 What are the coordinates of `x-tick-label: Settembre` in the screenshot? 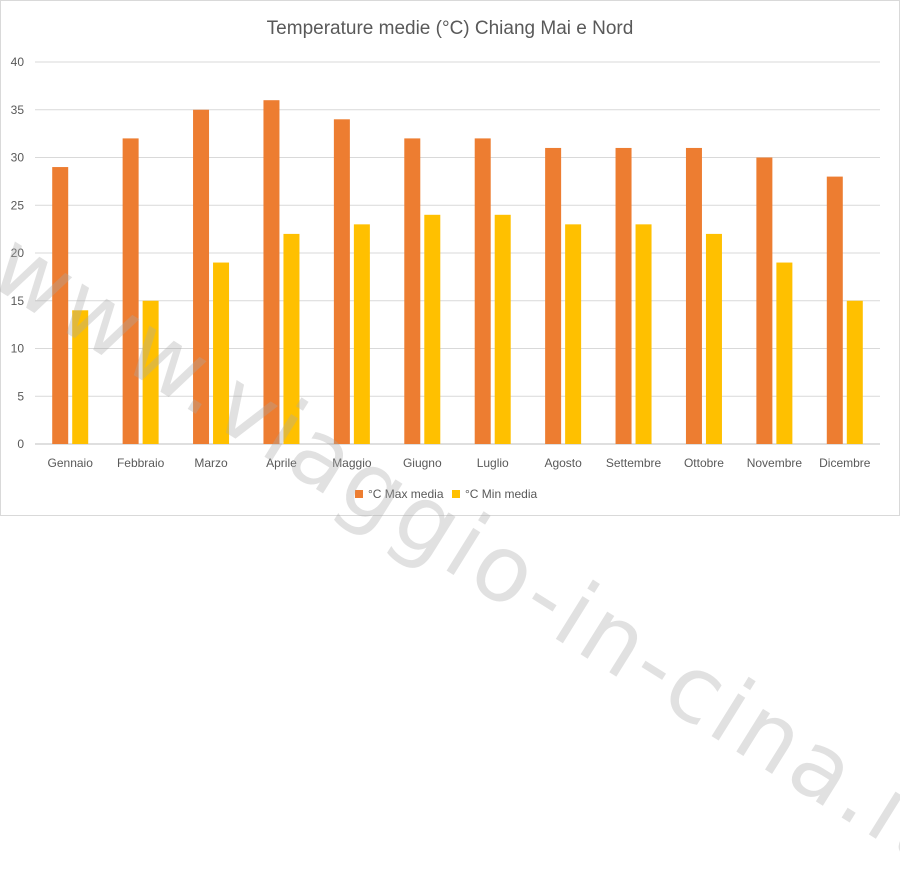 It's located at (634, 463).